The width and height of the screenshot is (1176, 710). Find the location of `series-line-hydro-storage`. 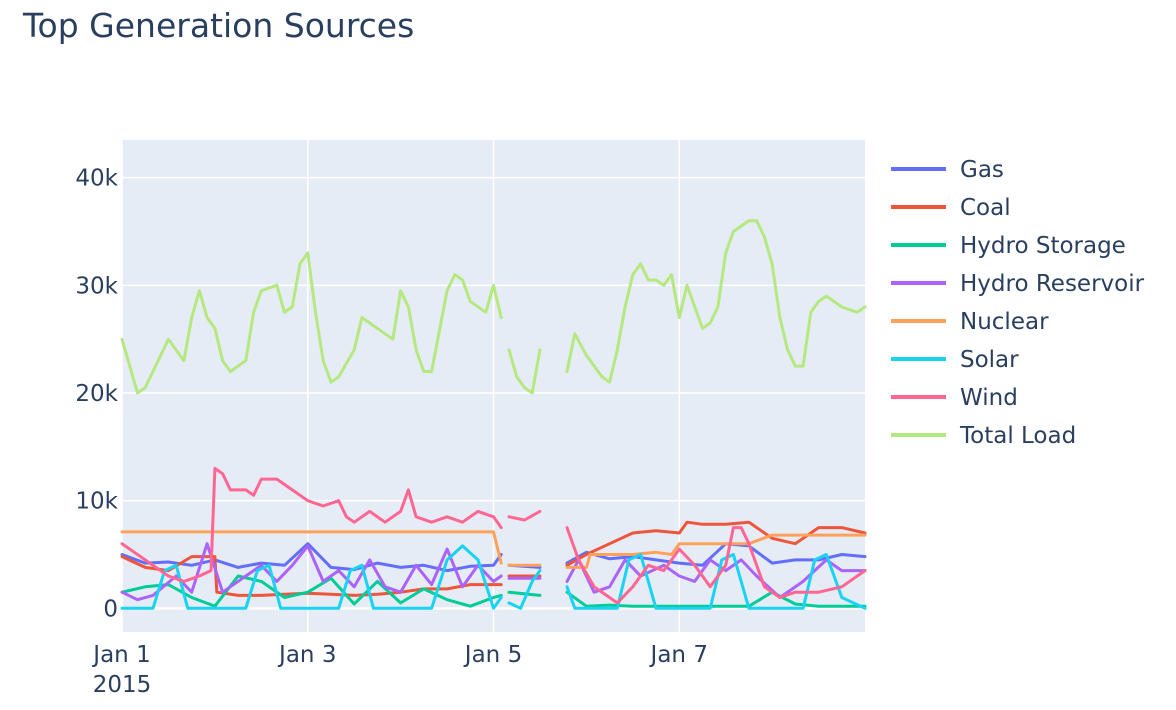

series-line-hydro-storage is located at coordinates (493, 591).